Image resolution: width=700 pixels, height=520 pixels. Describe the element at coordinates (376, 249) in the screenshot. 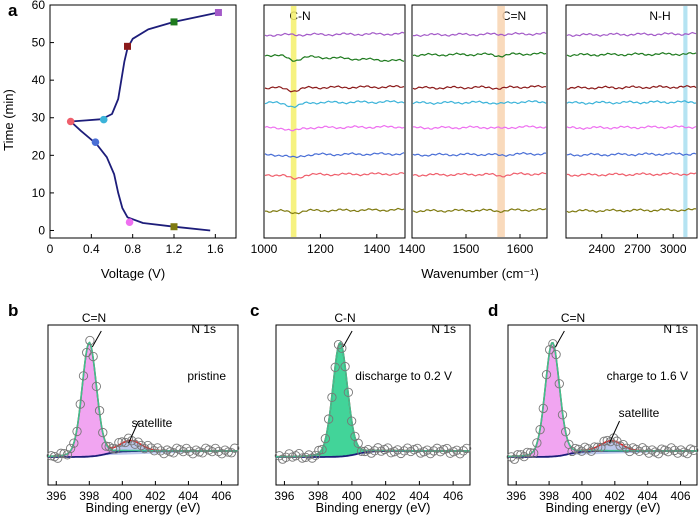

I see `a2-xtick-label: 1400` at that location.